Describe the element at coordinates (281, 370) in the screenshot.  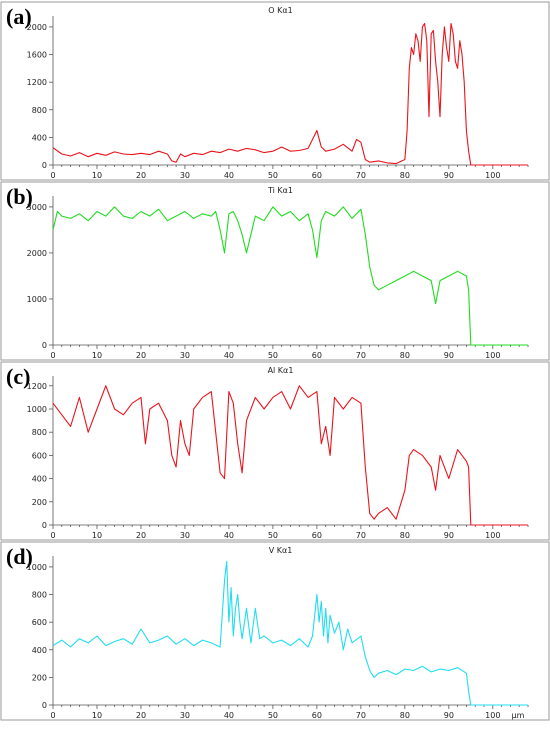
I see `panel-title: Al Kα1` at that location.